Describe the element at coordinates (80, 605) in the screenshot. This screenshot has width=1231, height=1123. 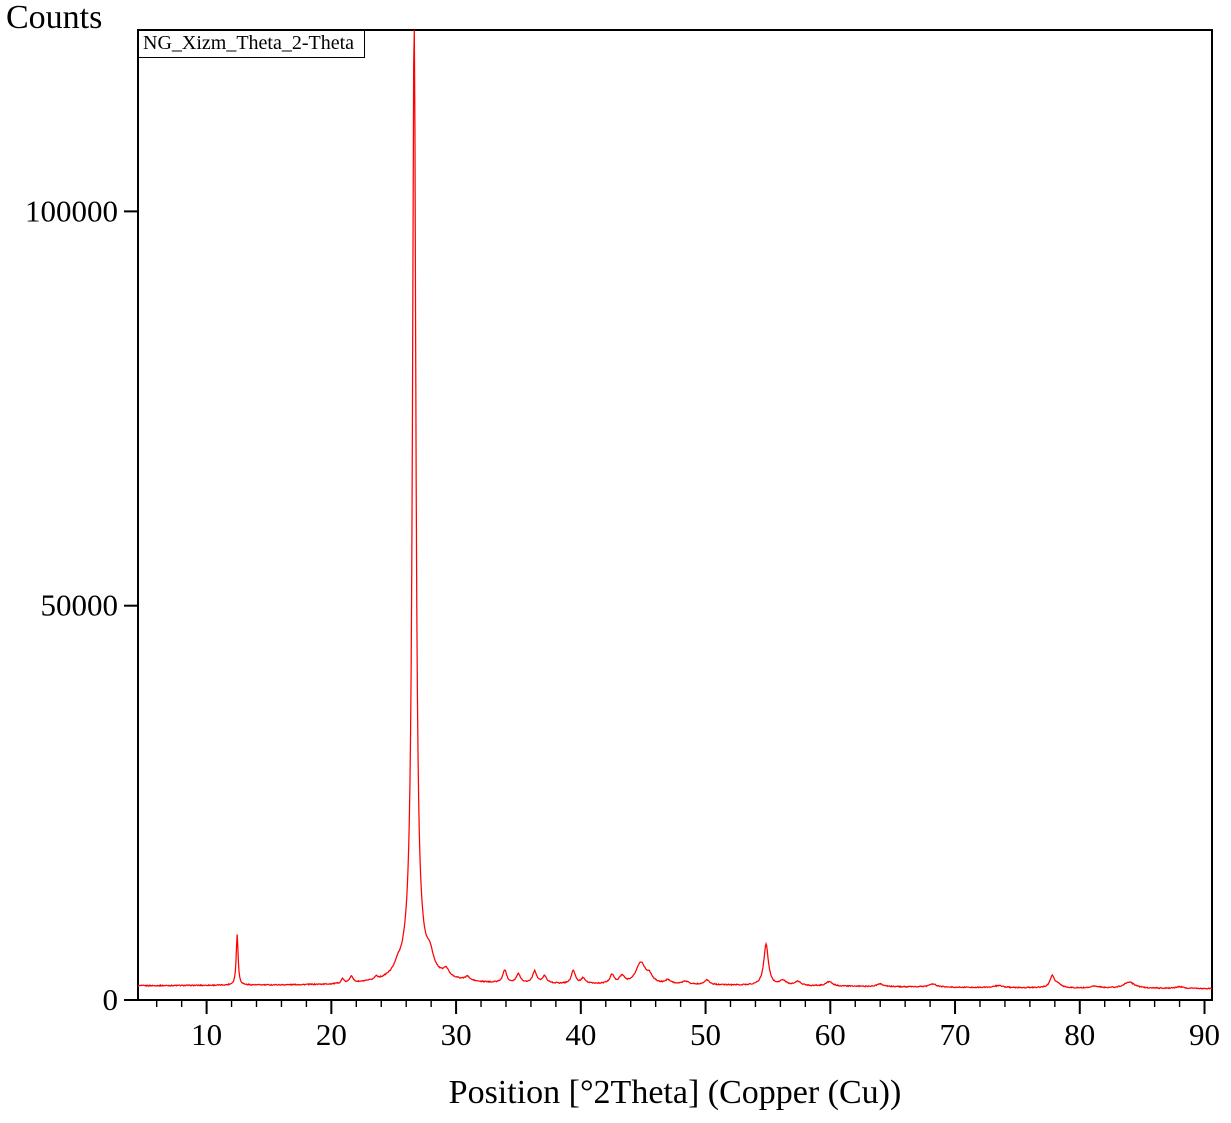
I see `y-tick-label: 50000` at that location.